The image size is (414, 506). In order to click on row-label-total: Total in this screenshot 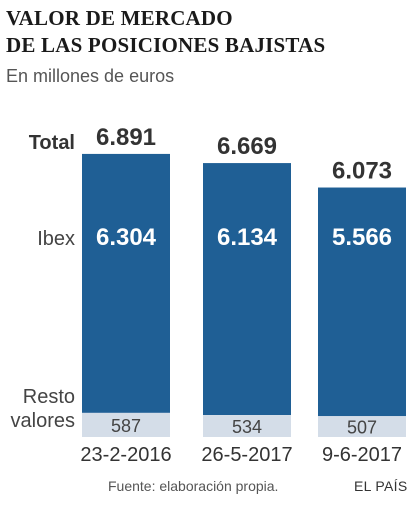, I will do `click(52, 143)`.